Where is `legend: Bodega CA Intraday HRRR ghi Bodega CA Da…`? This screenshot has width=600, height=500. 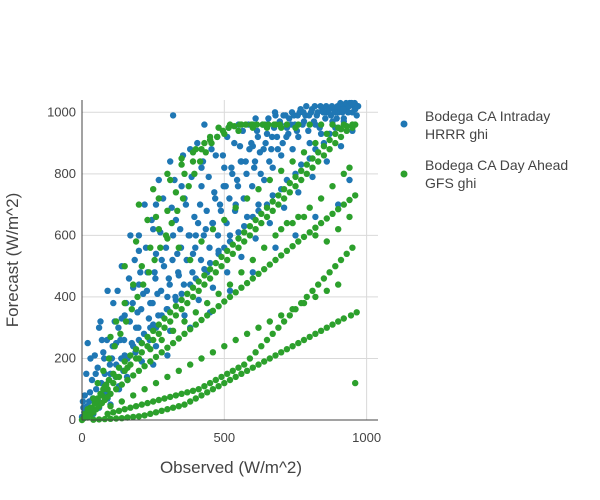
legend: Bodega CA Intraday HRRR ghi Bodega CA Da… is located at coordinates (484, 149).